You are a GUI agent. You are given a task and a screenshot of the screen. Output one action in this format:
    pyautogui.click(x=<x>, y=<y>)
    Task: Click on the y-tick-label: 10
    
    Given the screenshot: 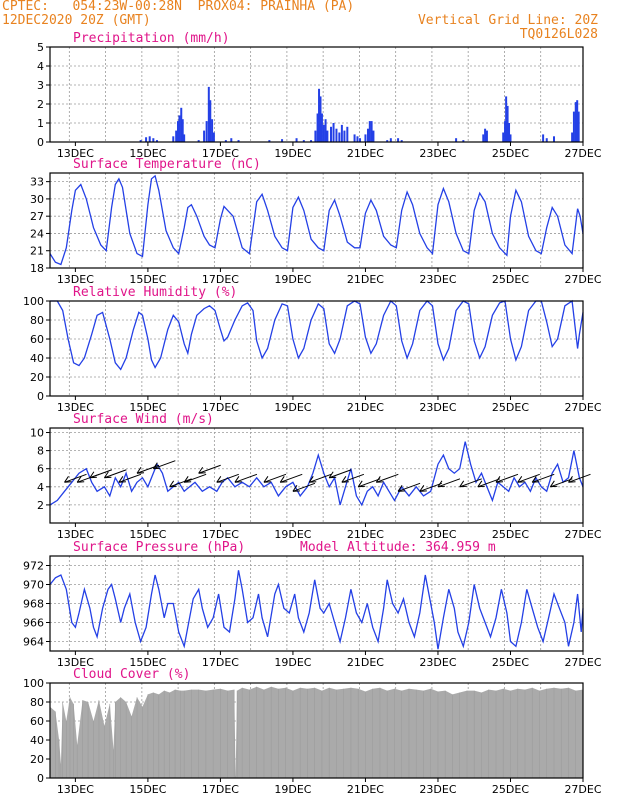 What is the action you would take?
    pyautogui.click(x=37, y=433)
    